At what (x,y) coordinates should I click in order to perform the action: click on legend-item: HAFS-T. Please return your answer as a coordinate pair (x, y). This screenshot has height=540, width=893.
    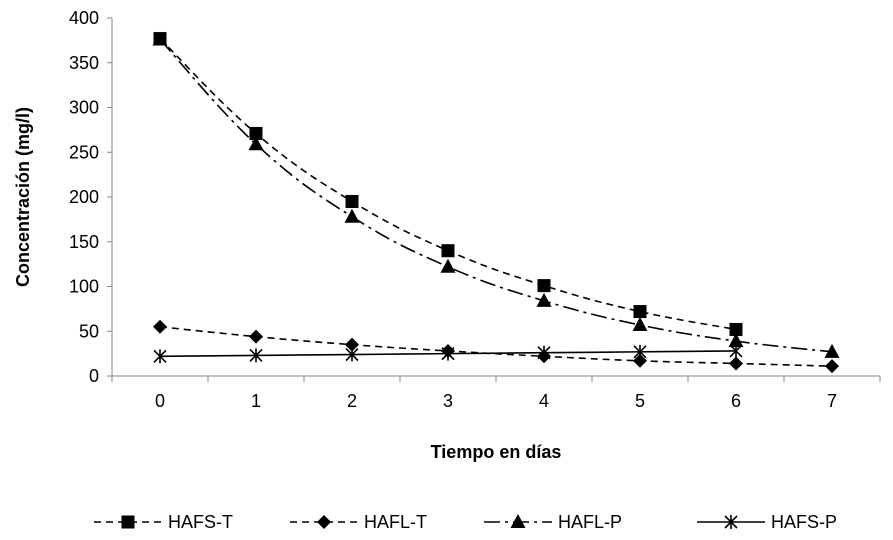
    Looking at the image, I should click on (163, 522).